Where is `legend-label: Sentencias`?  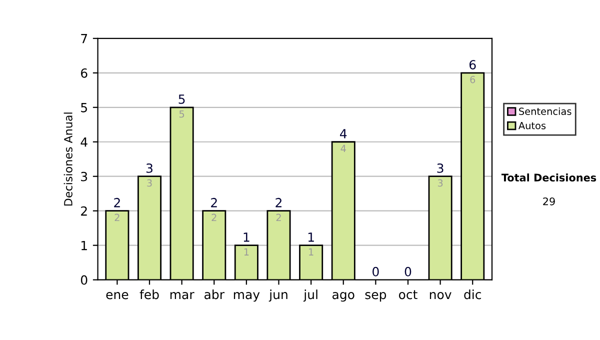
legend-label: Sentencias is located at coordinates (545, 111).